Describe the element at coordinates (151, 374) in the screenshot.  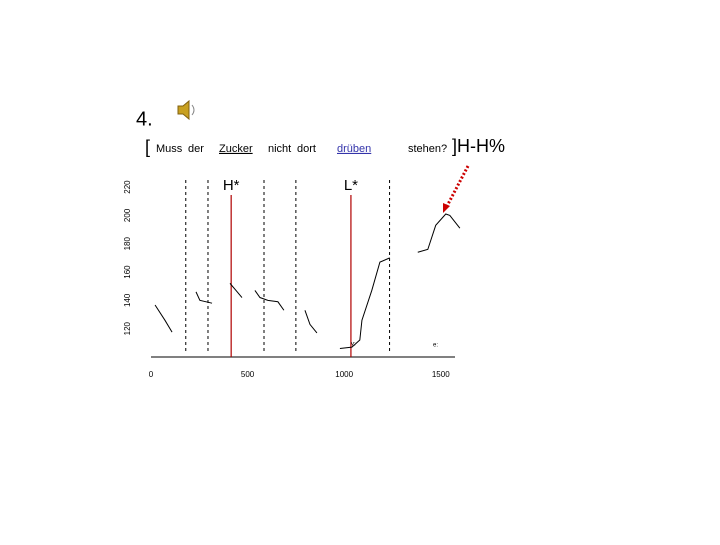
I see `x-tick-label: 0` at that location.